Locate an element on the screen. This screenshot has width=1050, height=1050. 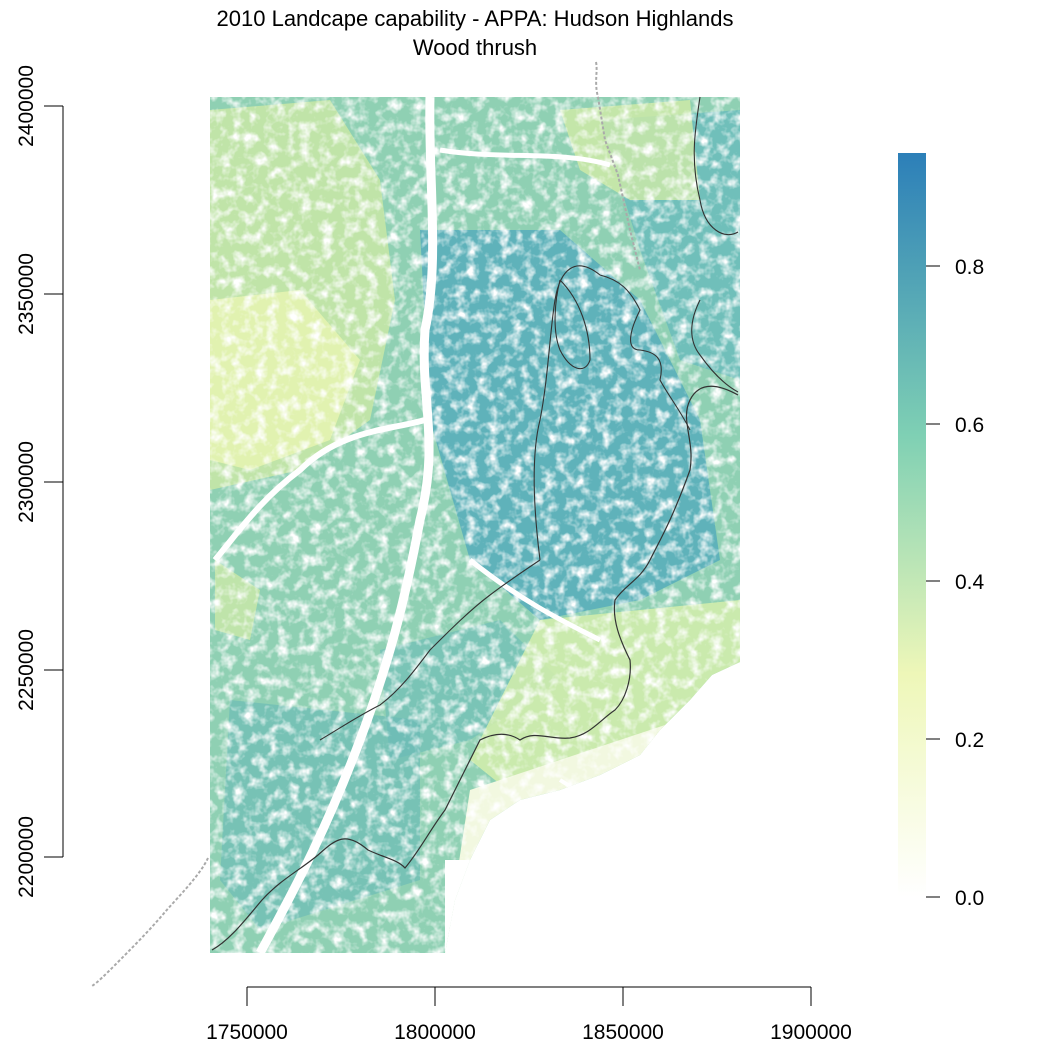
y-tick-label: 2350000 is located at coordinates (26, 294).